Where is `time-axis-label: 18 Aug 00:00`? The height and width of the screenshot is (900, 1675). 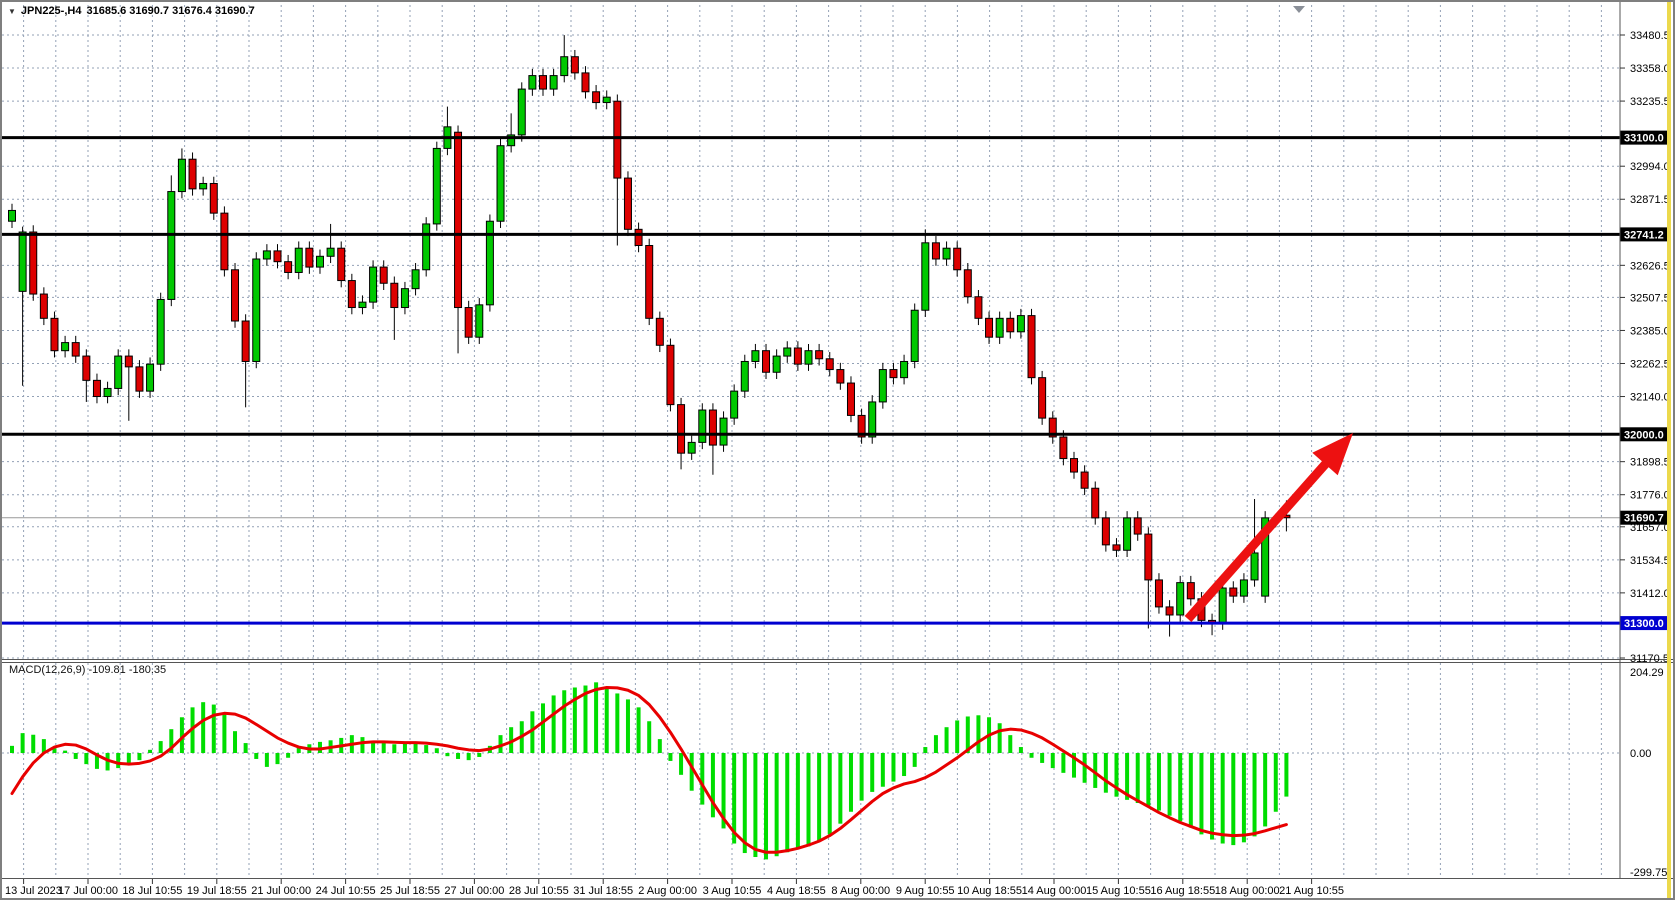
time-axis-label: 18 Aug 00:00 is located at coordinates (1247, 891).